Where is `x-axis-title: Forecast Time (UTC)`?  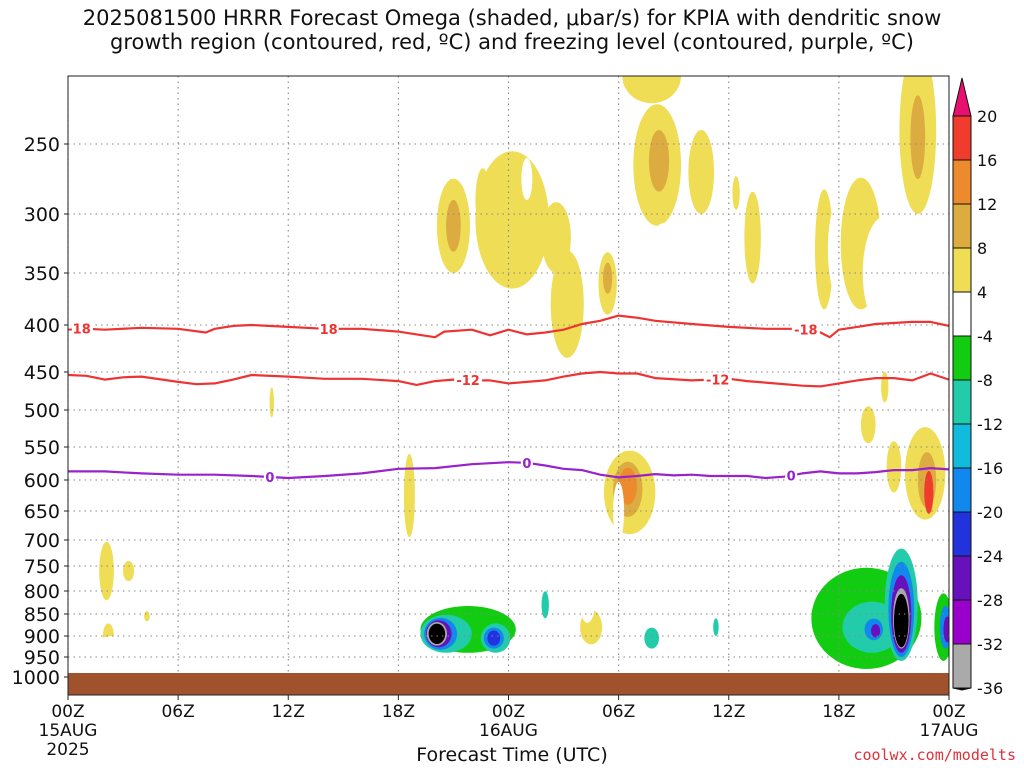
x-axis-title: Forecast Time (UTC) is located at coordinates (512, 755).